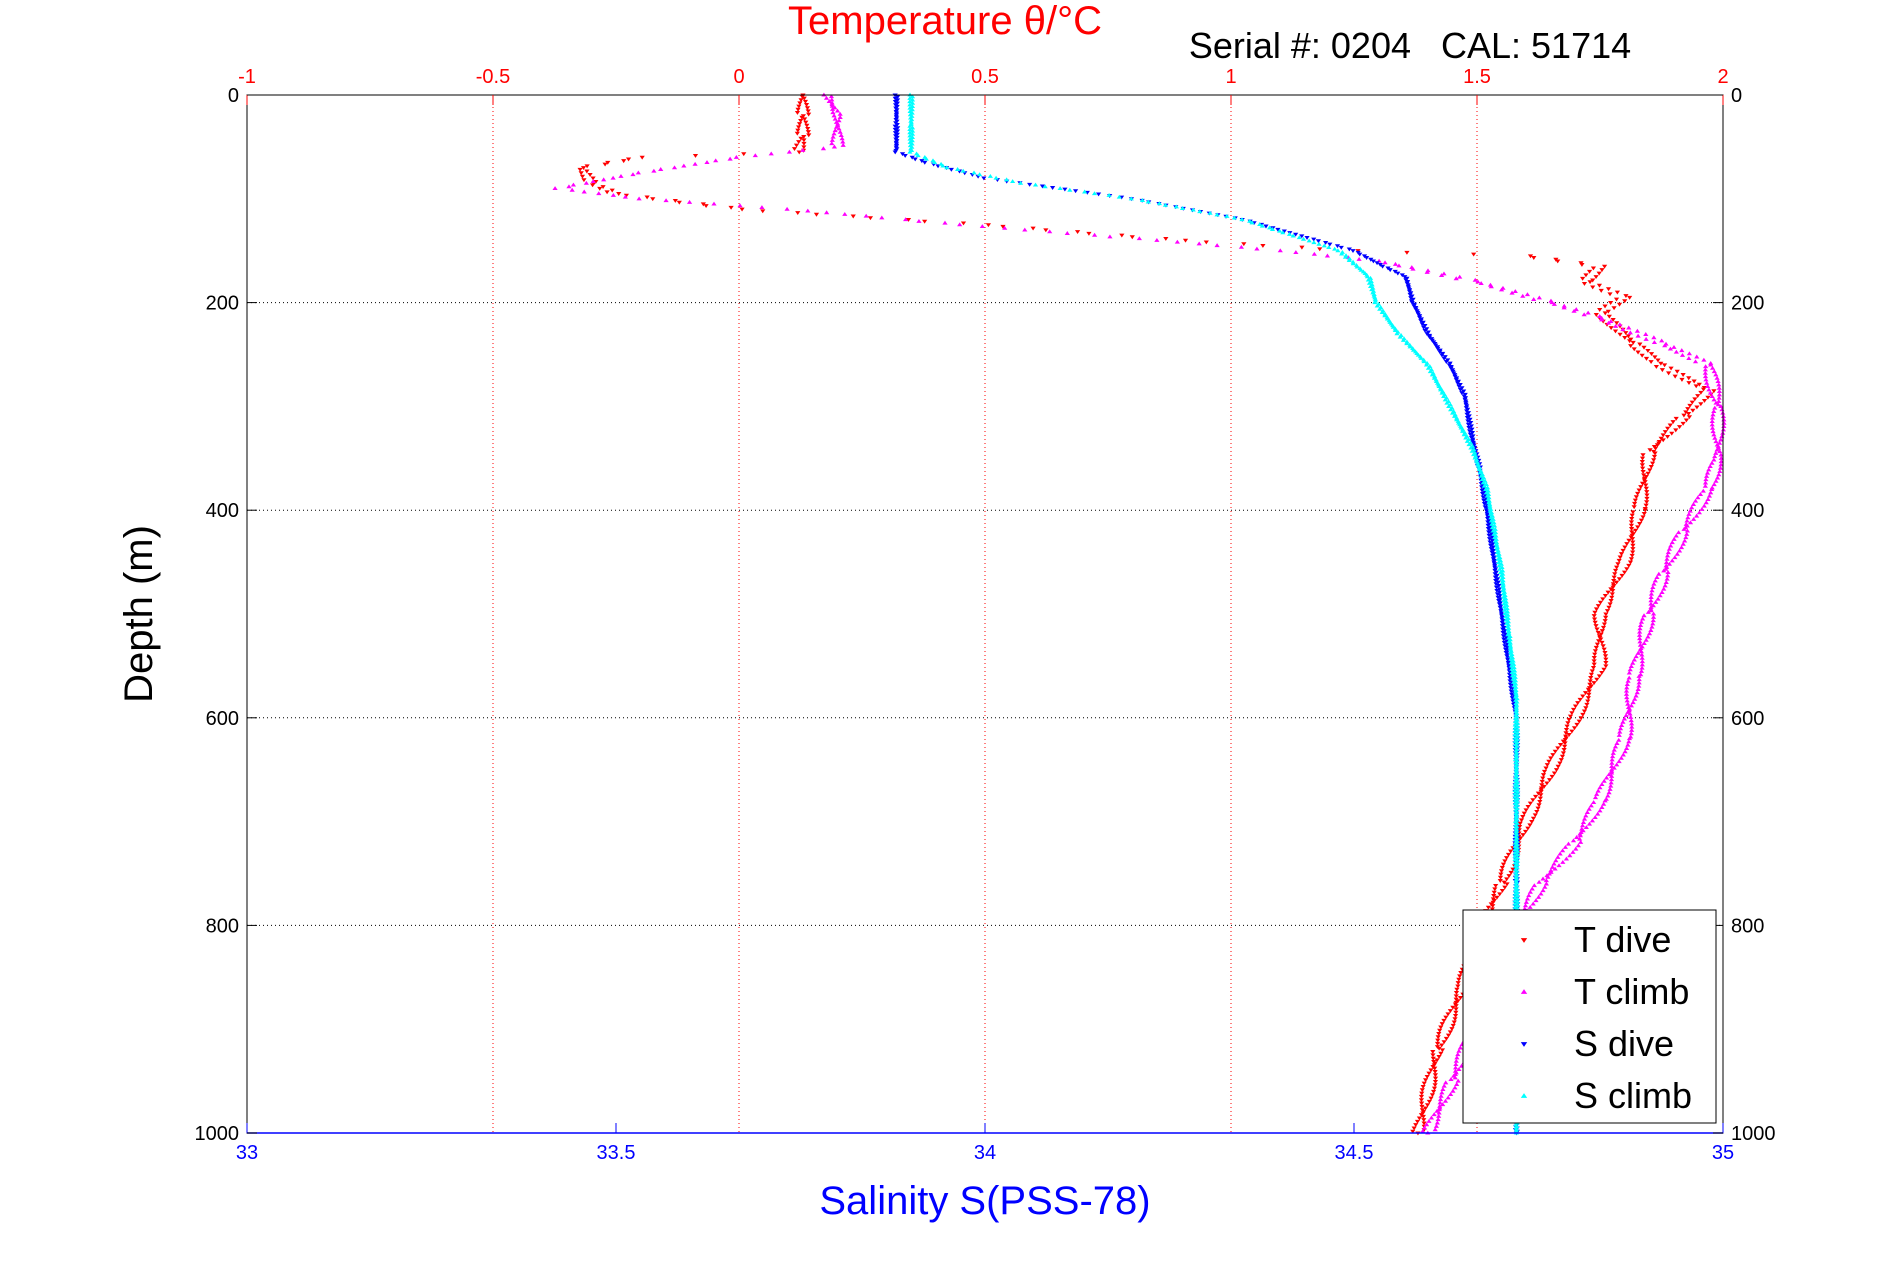 This screenshot has width=1891, height=1262. What do you see at coordinates (1622, 939) in the screenshot?
I see `legend-label: T dive` at bounding box center [1622, 939].